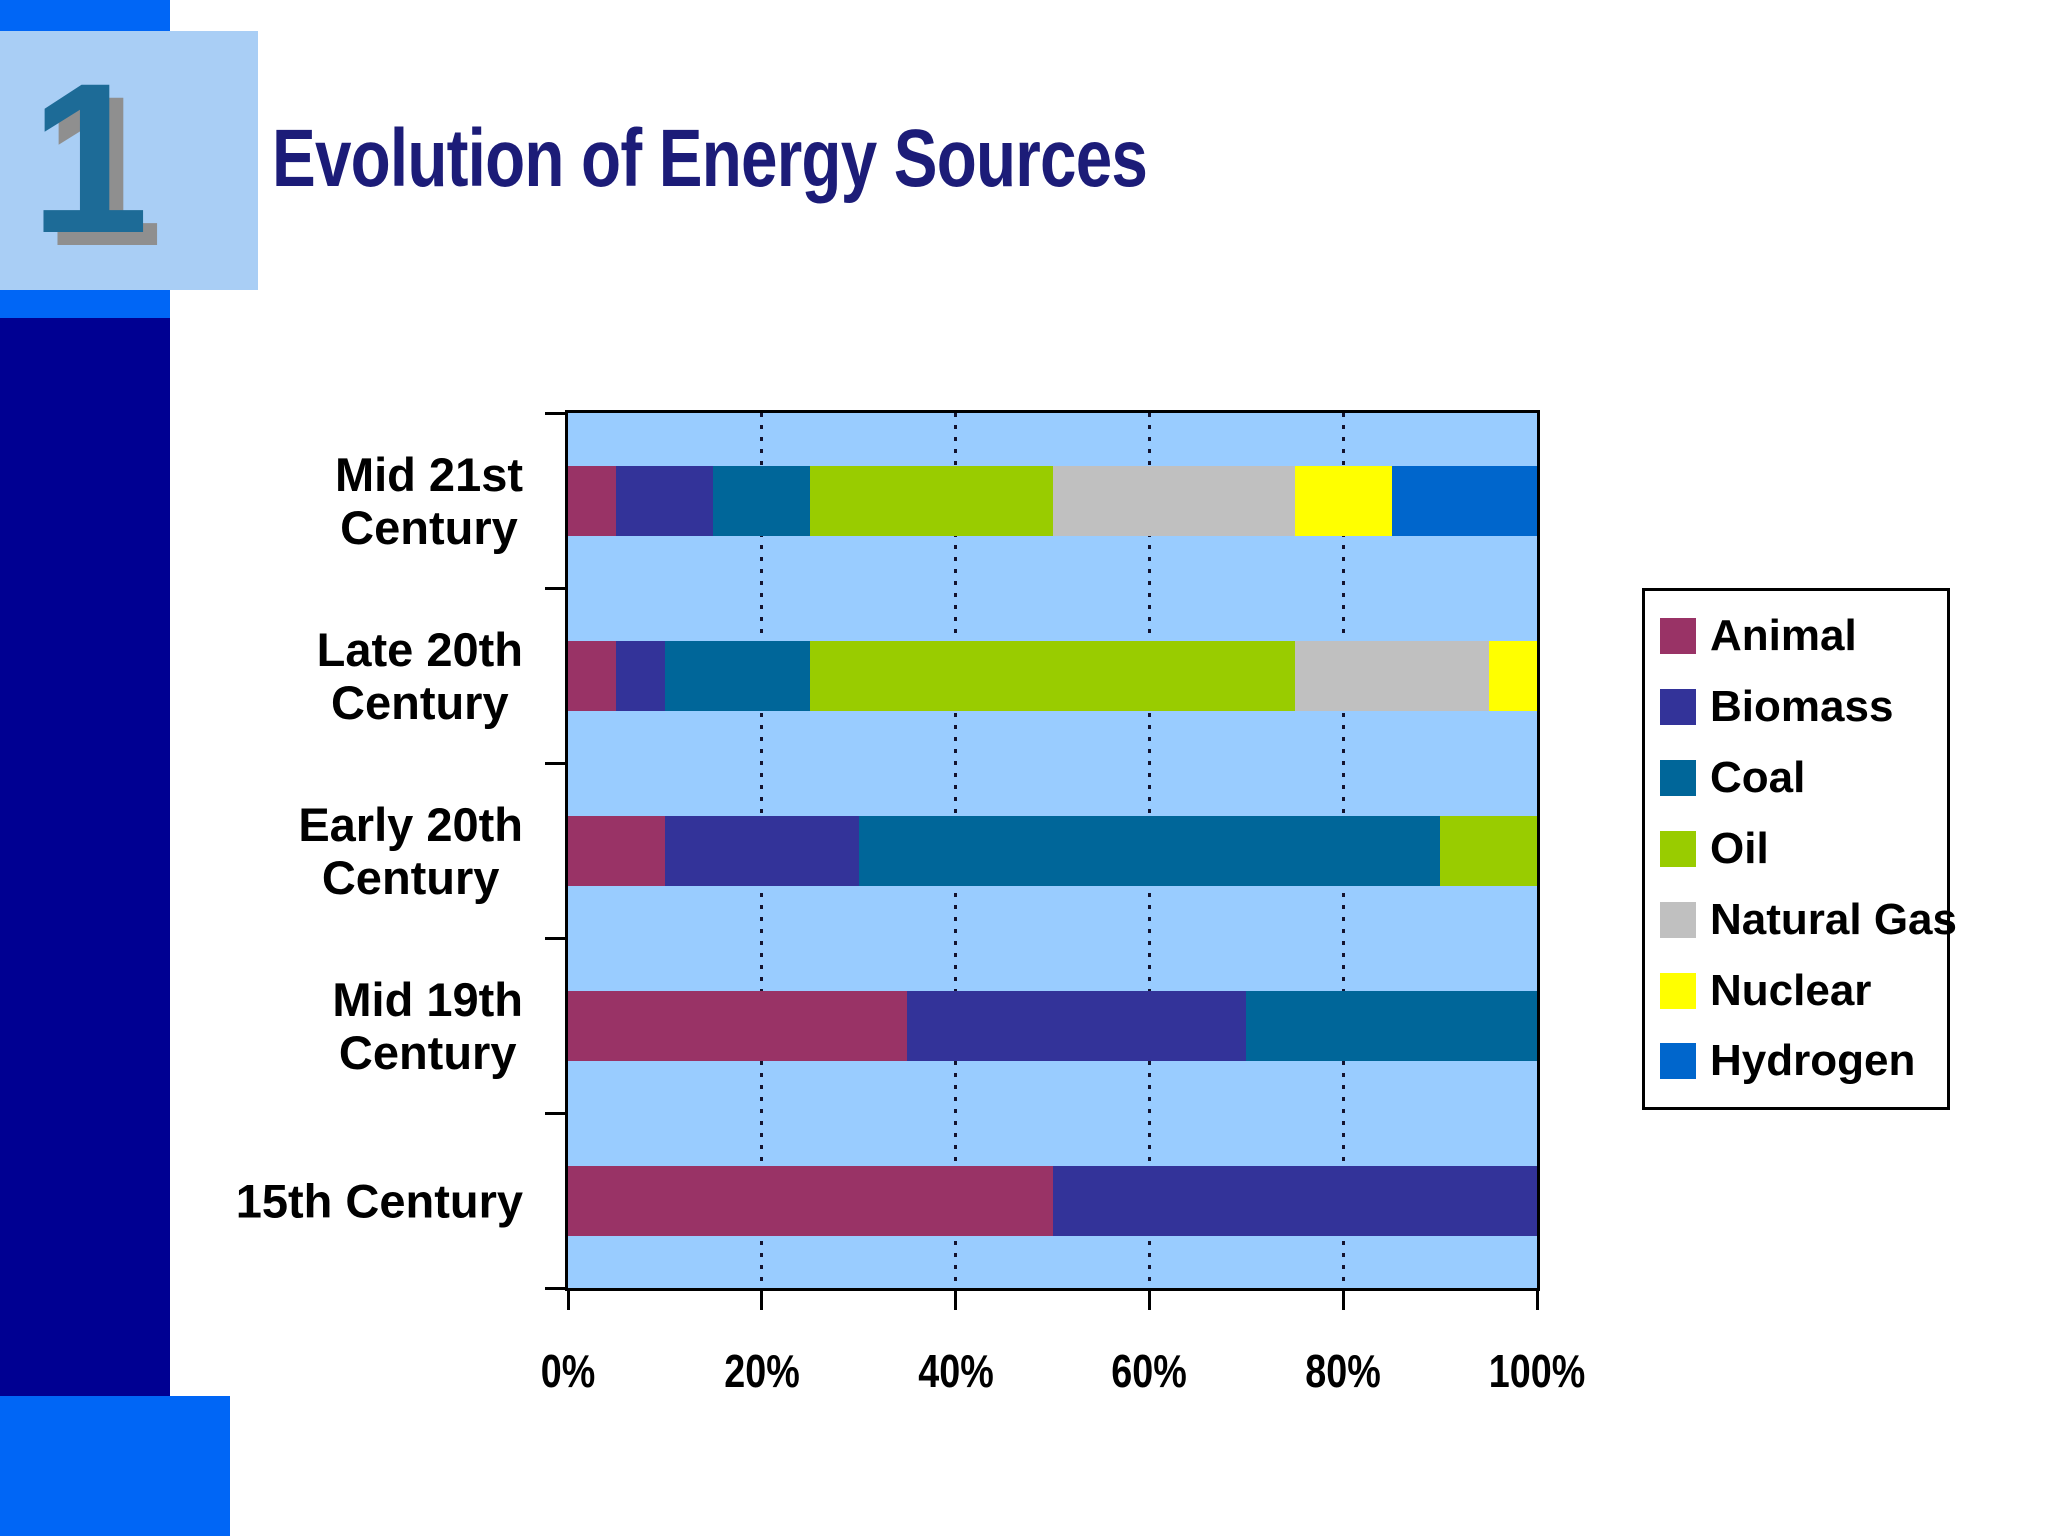  Describe the element at coordinates (410, 850) in the screenshot. I see `category-label-early-20th-century: Early 20th Century` at that location.